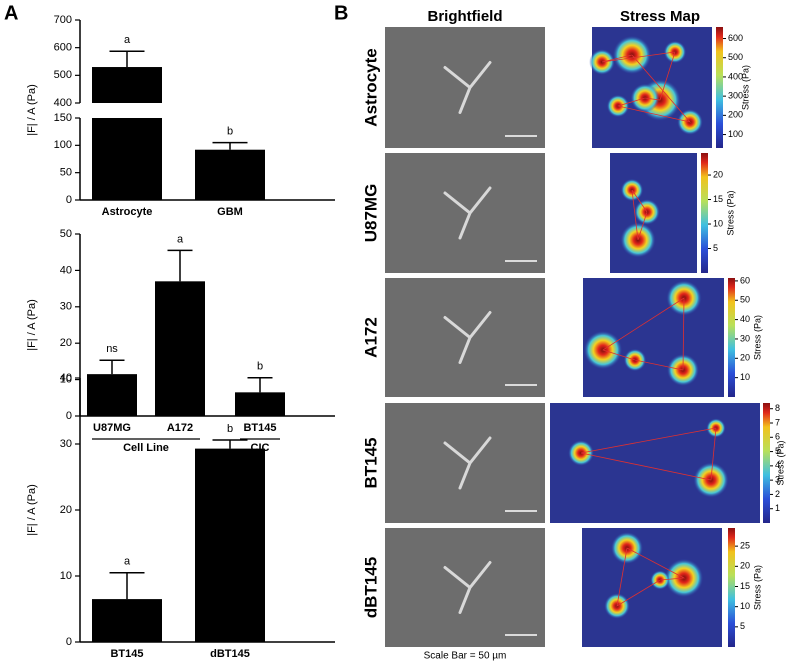  What do you see at coordinates (63, 20) in the screenshot?
I see `y-tick-label: 700` at bounding box center [63, 20].